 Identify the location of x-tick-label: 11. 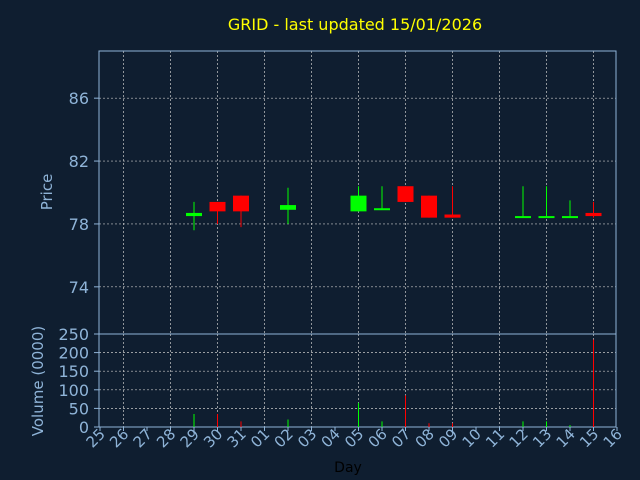
(495, 438).